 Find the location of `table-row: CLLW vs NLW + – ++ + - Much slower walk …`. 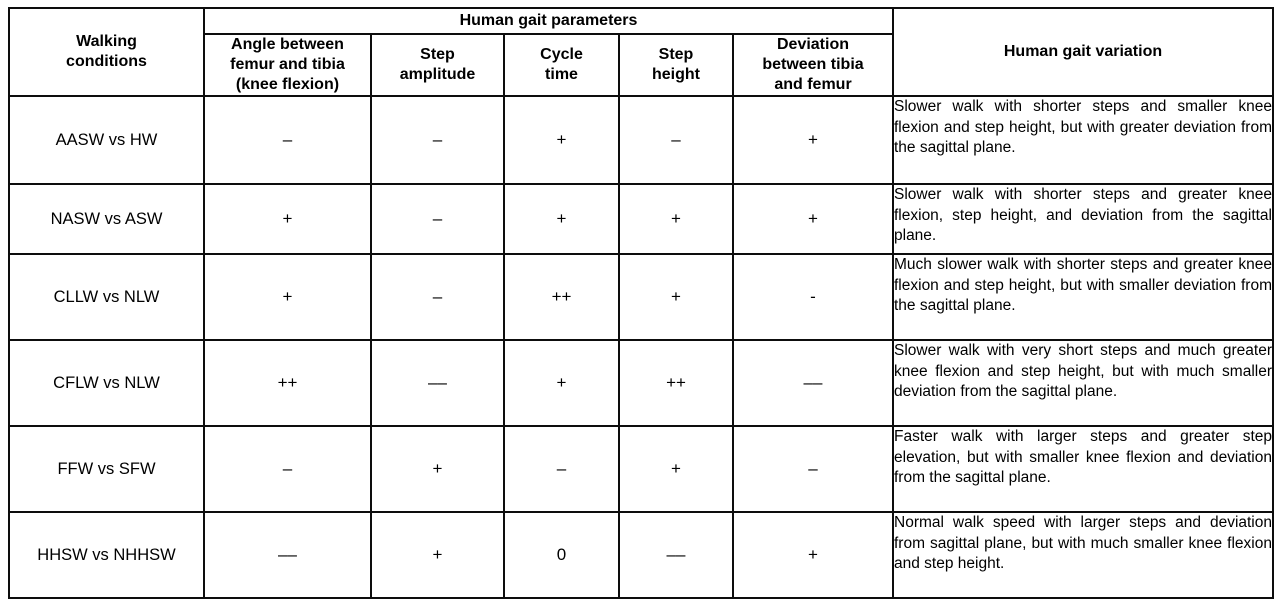

table-row: CLLW vs NLW + – ++ + - Much slower walk … is located at coordinates (641, 297).